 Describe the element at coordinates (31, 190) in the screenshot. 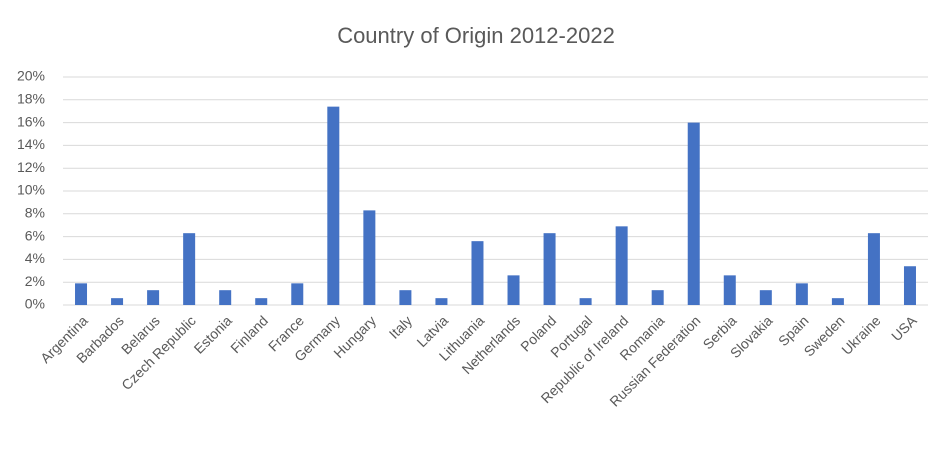

I see `y-tick-label: 10%` at that location.